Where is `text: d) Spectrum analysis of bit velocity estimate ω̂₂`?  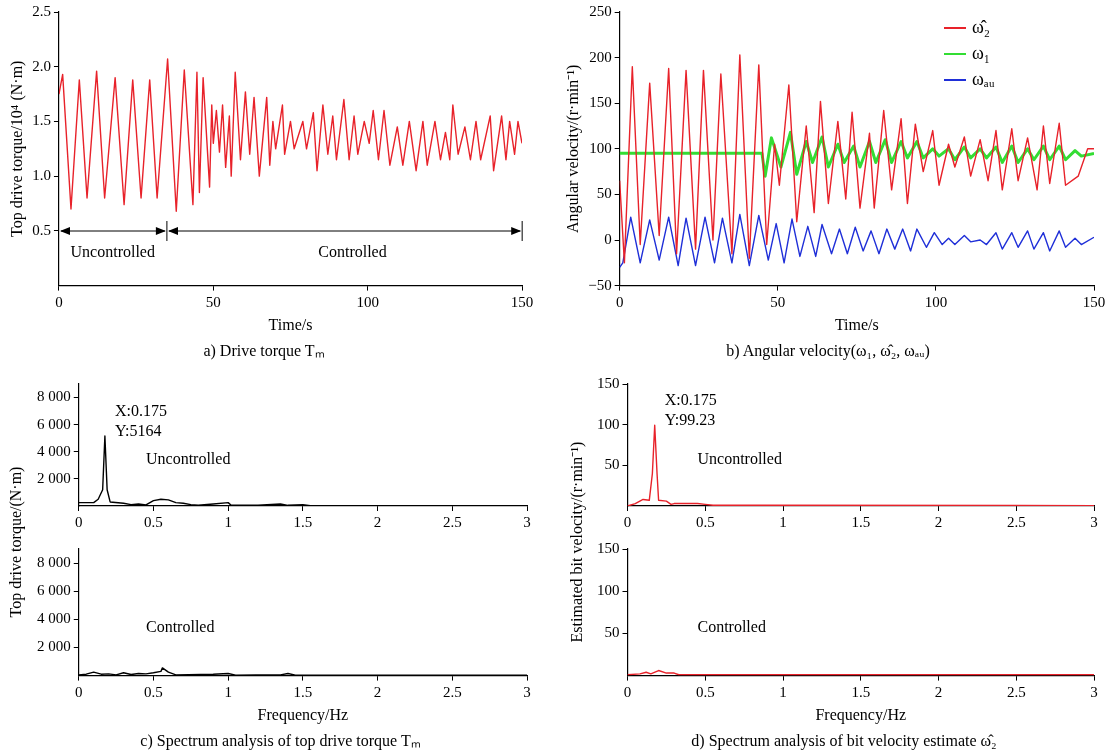
text: d) Spectrum analysis of bit velocity estimate ω̂₂ is located at coordinates (844, 740).